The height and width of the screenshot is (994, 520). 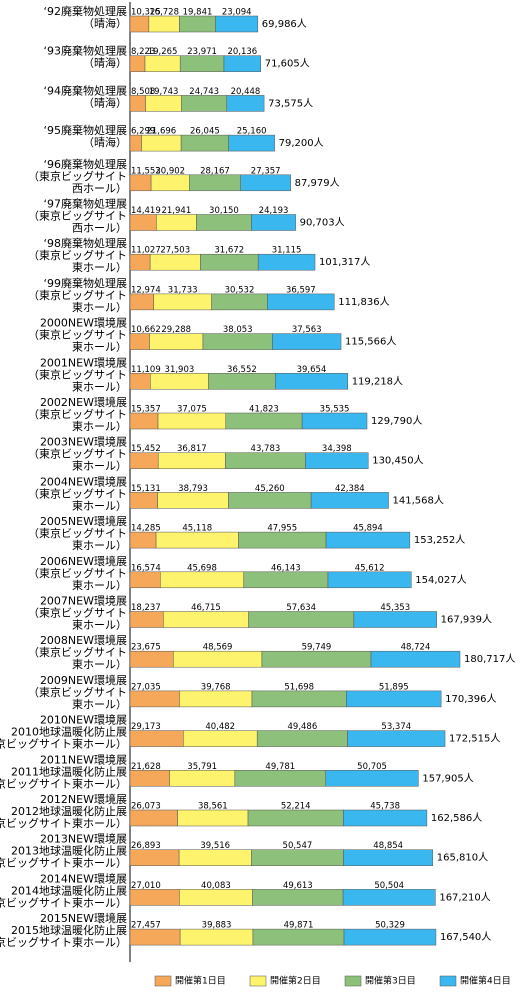 What do you see at coordinates (146, 807) in the screenshot?
I see `value-label: 26,073` at bounding box center [146, 807].